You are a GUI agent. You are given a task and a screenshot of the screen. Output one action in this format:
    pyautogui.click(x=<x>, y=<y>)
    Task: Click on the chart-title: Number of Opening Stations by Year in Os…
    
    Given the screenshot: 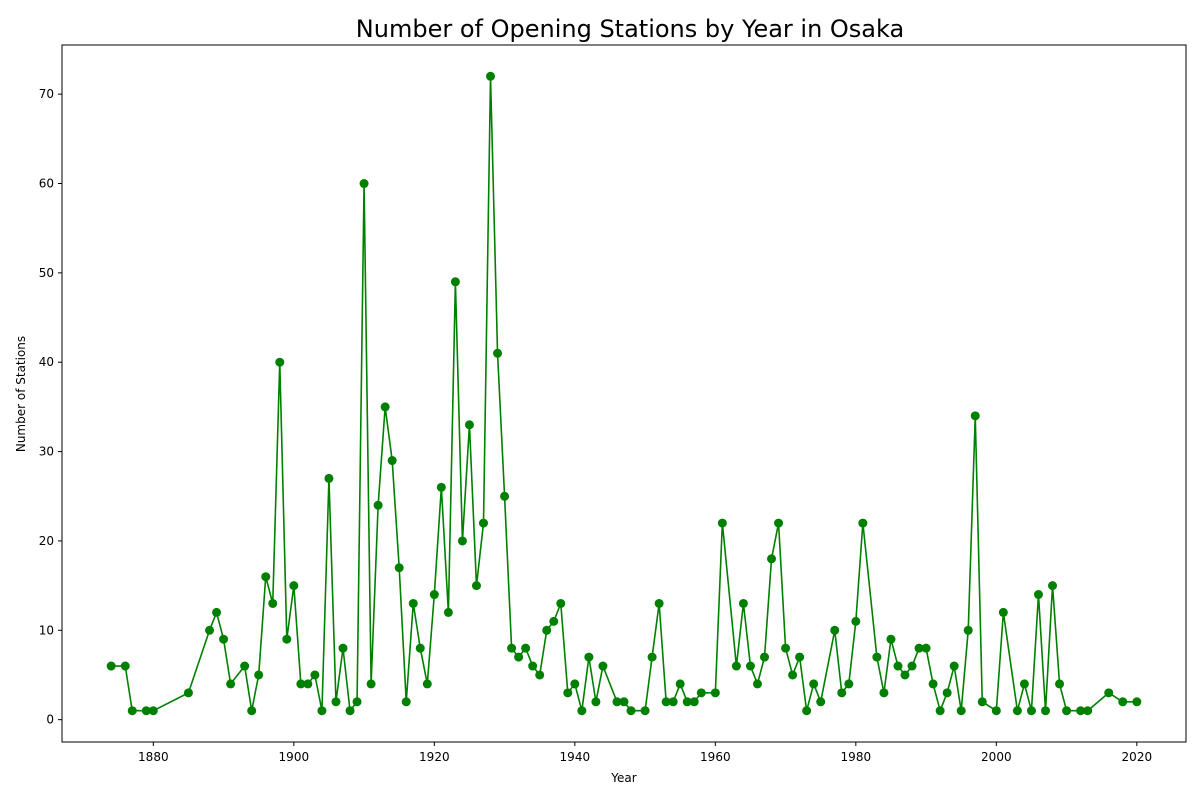 What is the action you would take?
    pyautogui.click(x=630, y=29)
    